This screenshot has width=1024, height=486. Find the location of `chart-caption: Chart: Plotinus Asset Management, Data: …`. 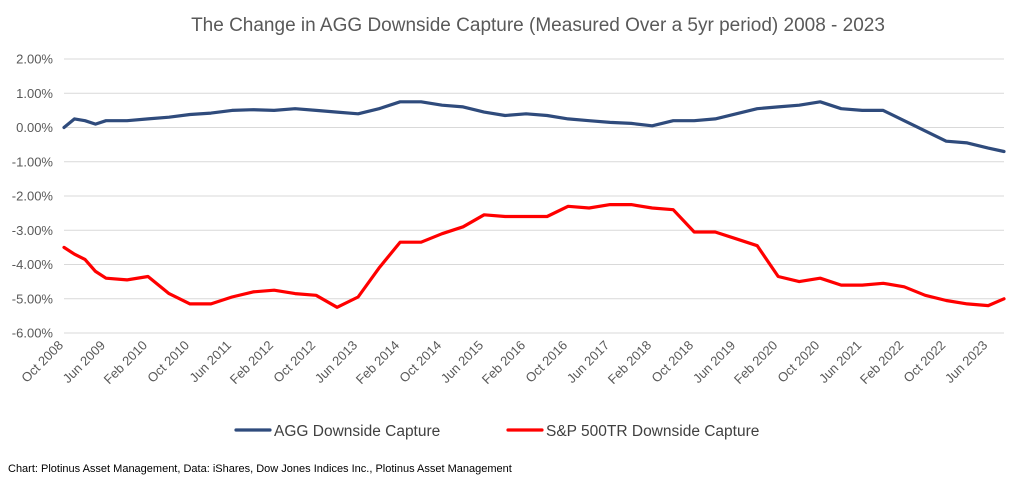

chart-caption: Chart: Plotinus Asset Management, Data: … is located at coordinates (260, 469).